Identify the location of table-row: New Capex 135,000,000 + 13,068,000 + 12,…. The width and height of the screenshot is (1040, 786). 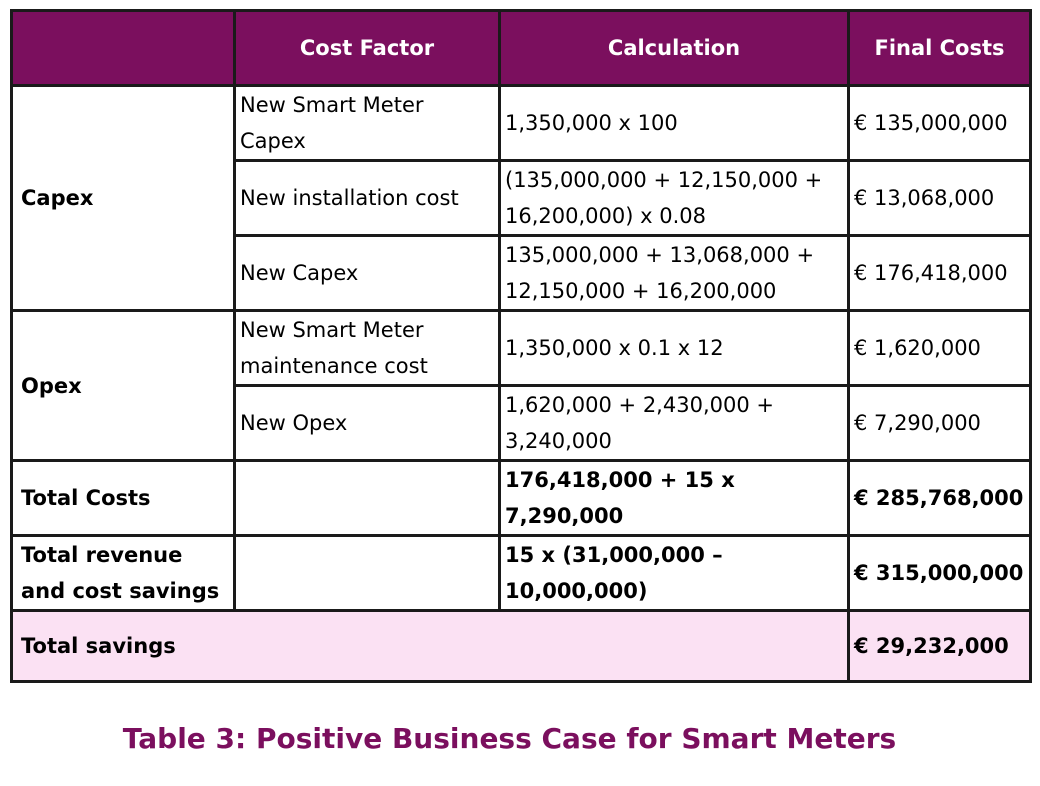
(522, 273).